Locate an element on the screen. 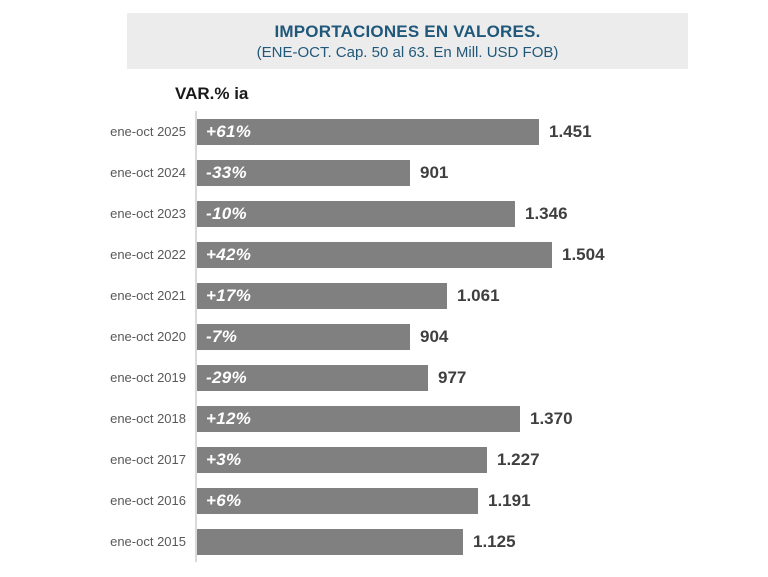  bar-track: 1.125 is located at coordinates (456, 541).